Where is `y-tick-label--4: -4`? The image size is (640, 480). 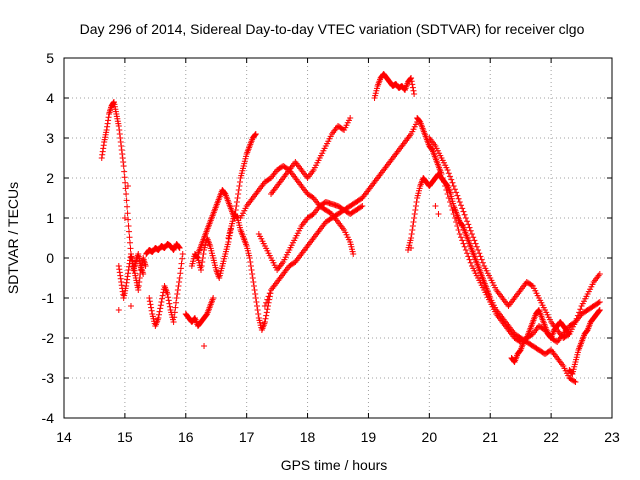
y-tick-label--4: -4 is located at coordinates (48, 418).